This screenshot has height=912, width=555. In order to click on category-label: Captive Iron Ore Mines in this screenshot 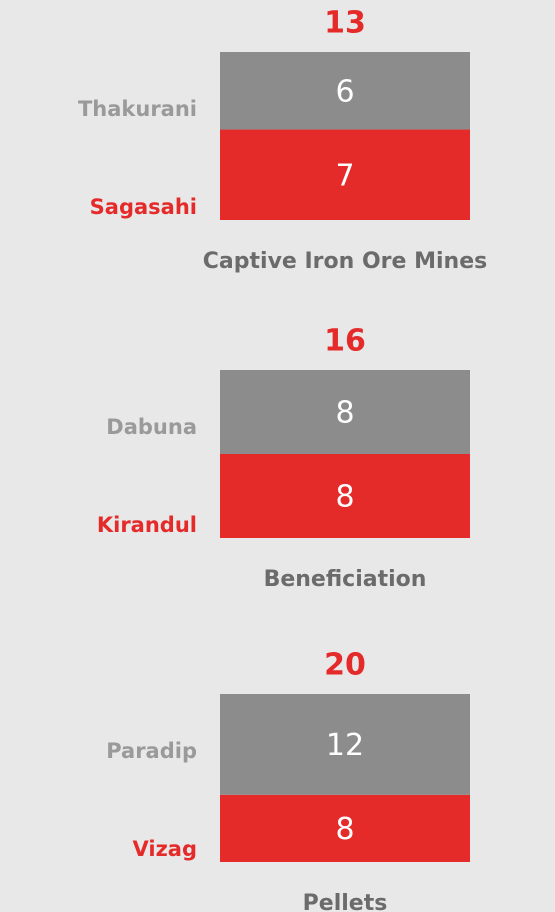, I will do `click(345, 261)`.